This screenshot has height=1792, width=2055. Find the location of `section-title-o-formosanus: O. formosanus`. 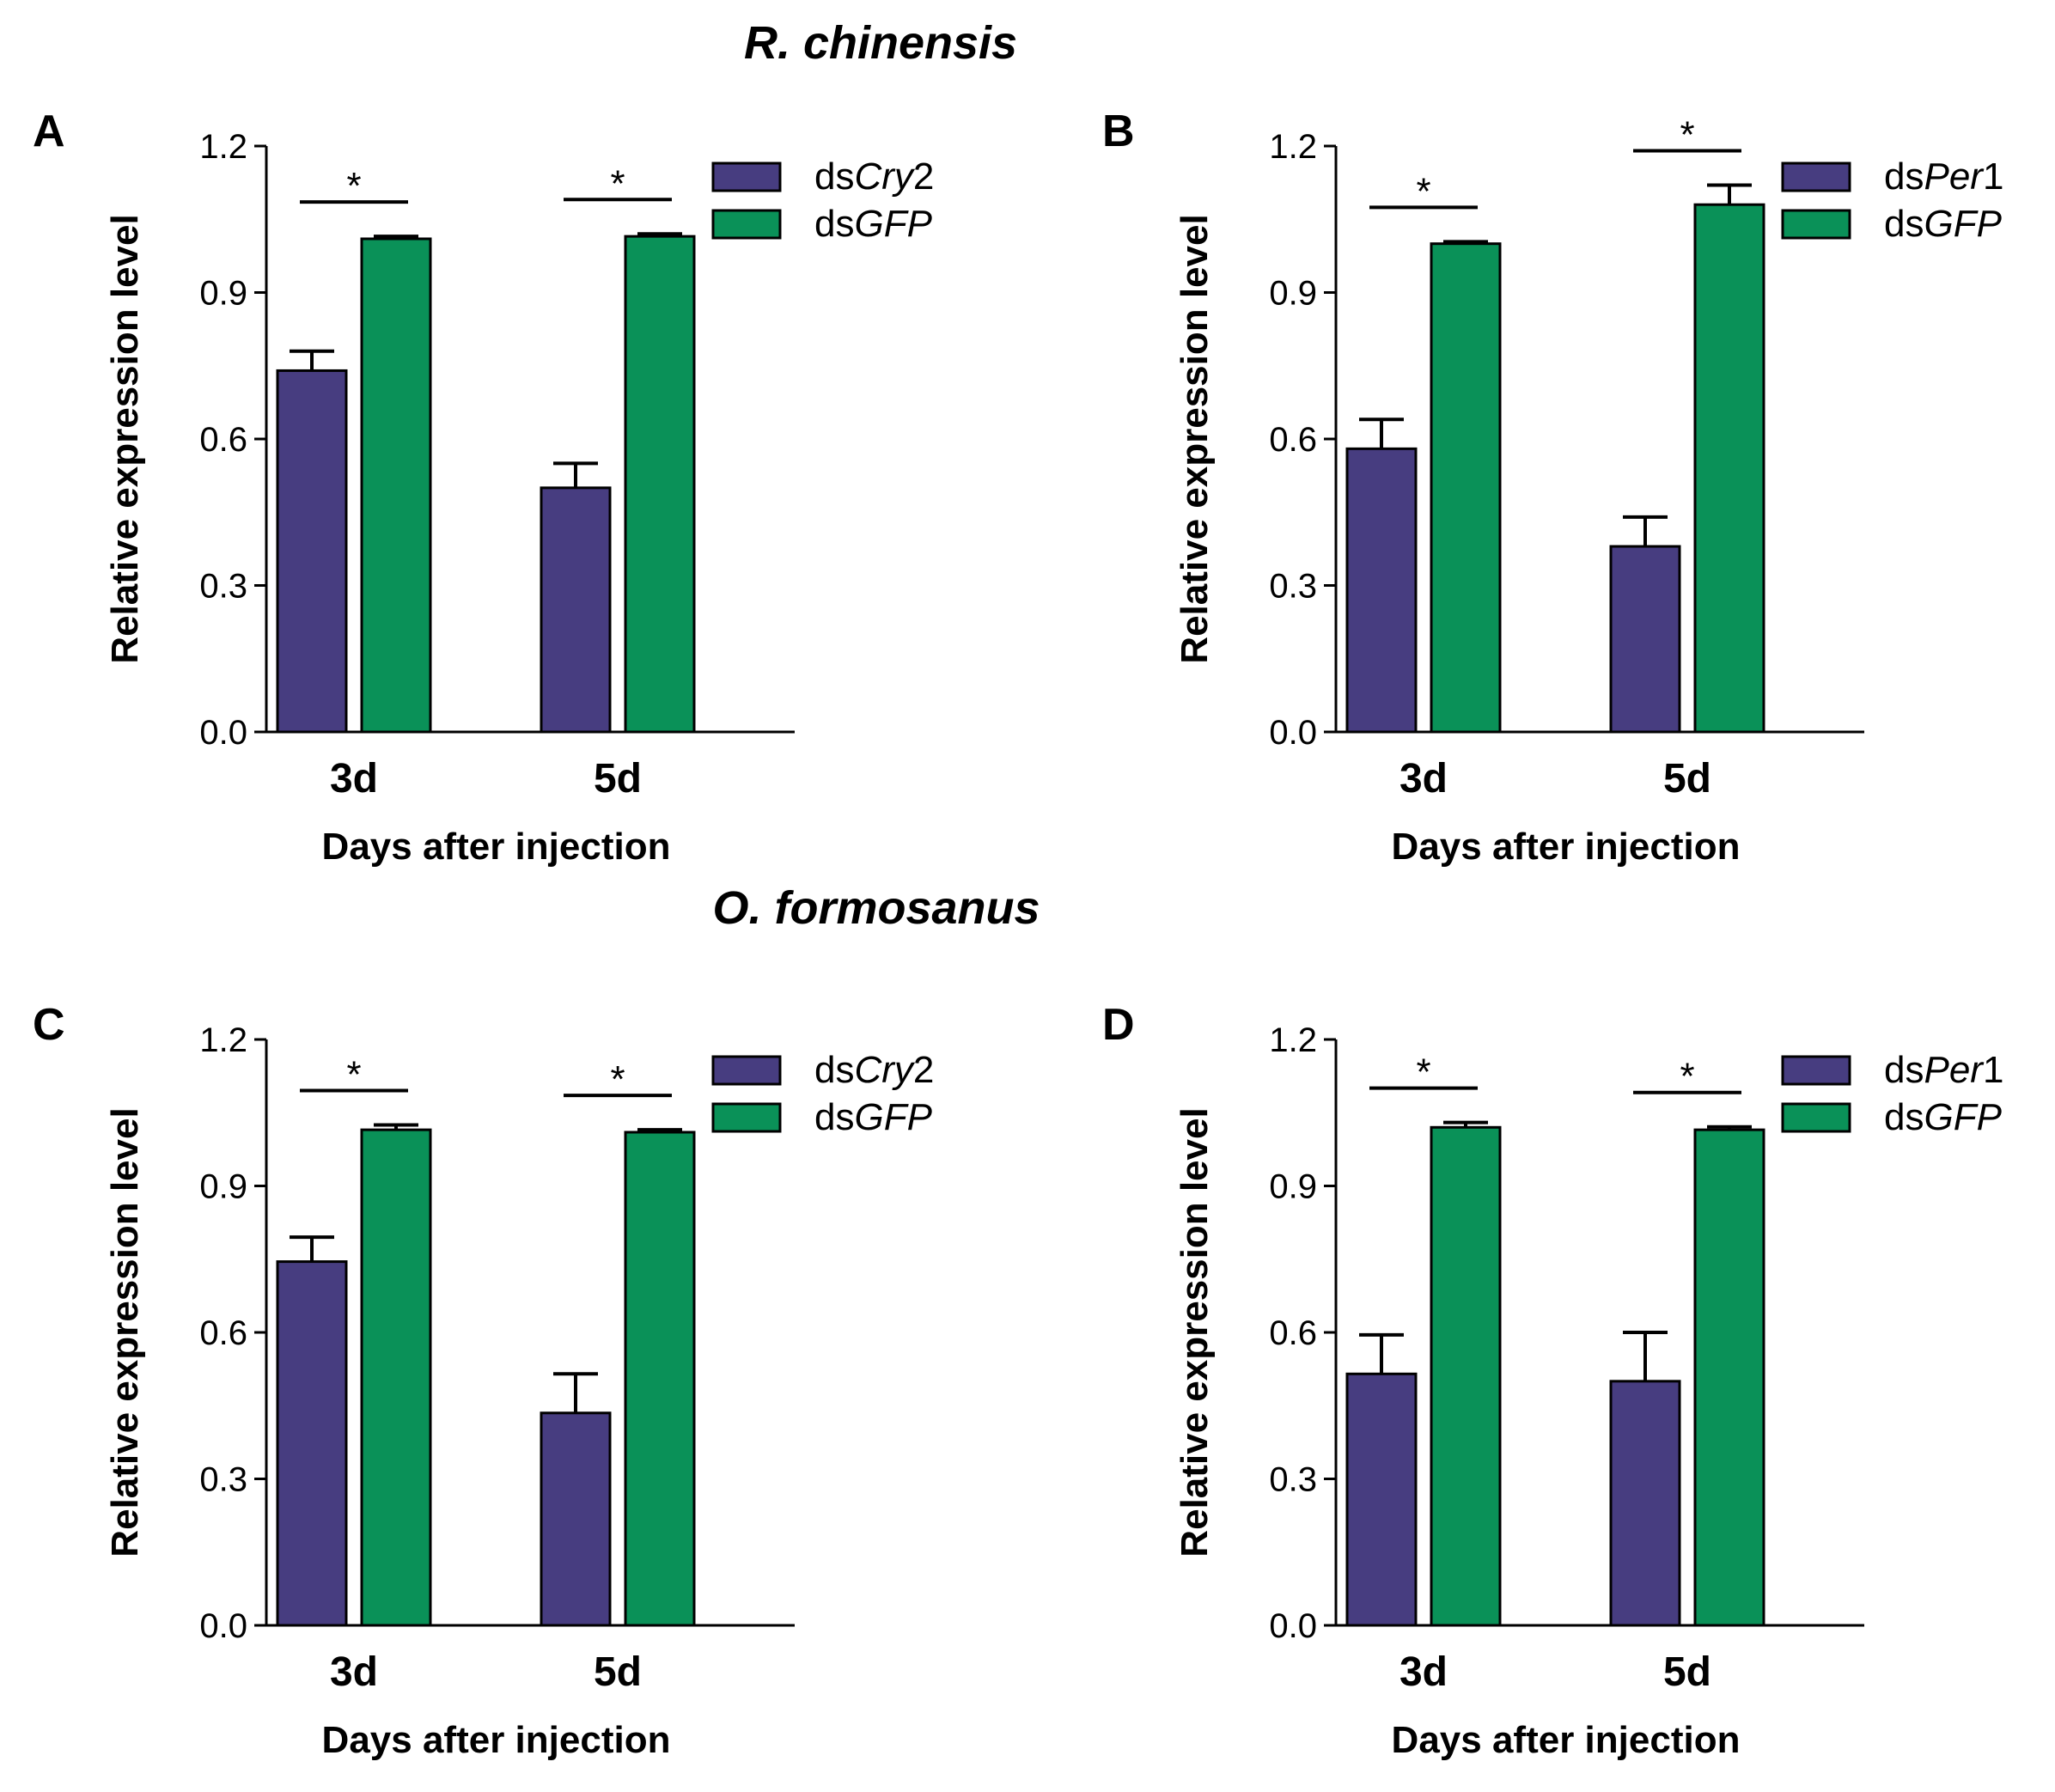

section-title-o-formosanus: O. formosanus is located at coordinates (876, 908).